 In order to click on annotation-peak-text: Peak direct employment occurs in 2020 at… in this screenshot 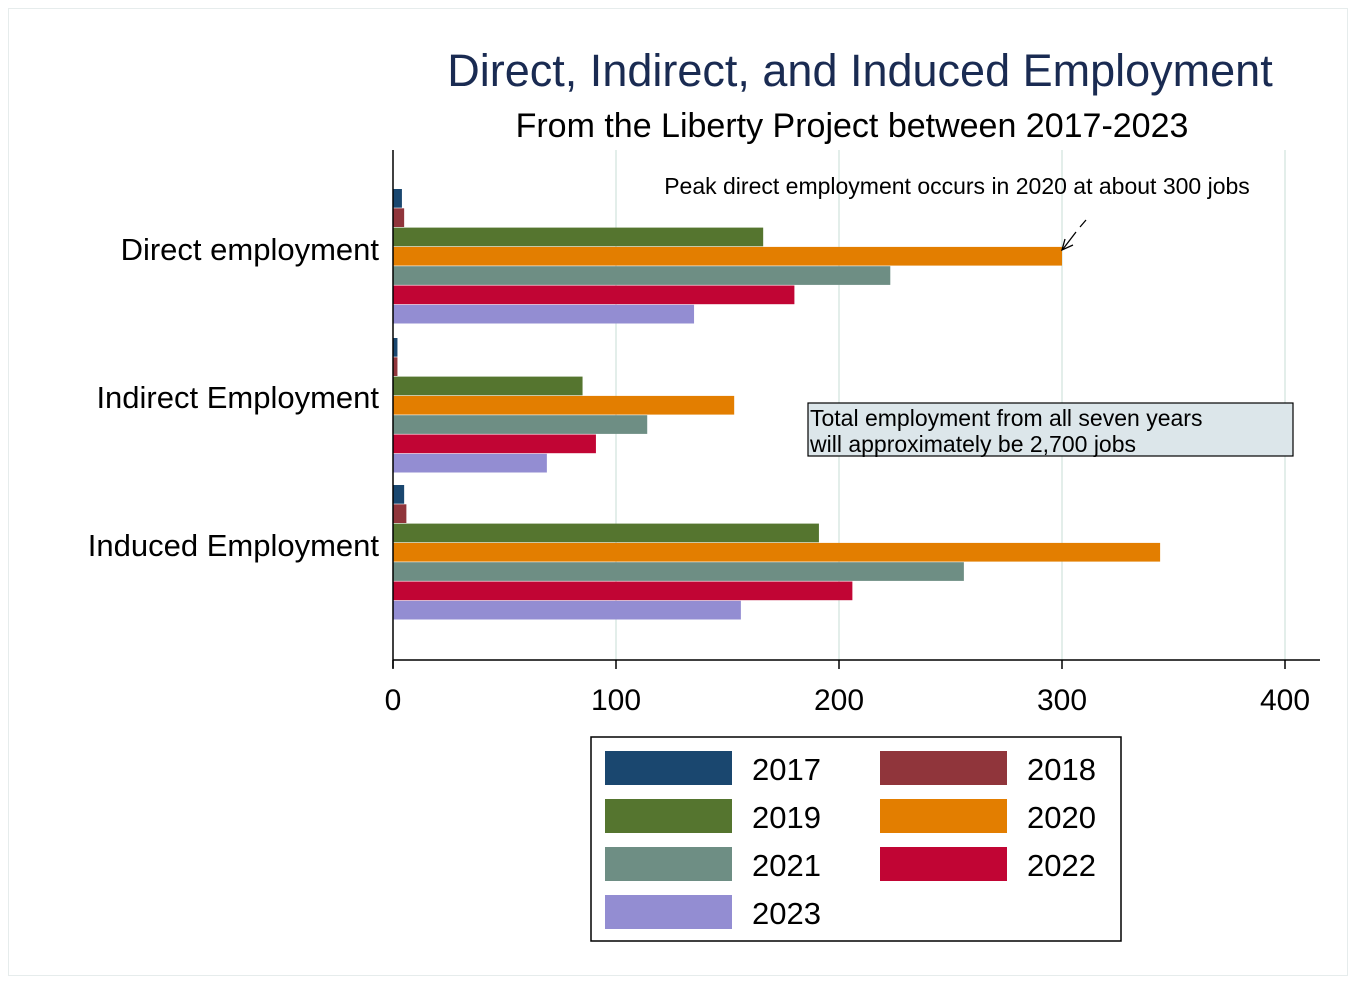, I will do `click(957, 186)`.